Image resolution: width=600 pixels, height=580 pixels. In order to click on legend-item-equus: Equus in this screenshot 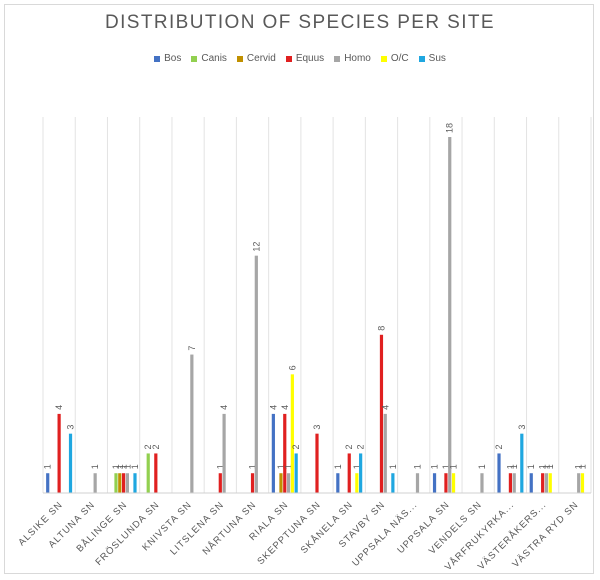, I will do `click(305, 58)`.